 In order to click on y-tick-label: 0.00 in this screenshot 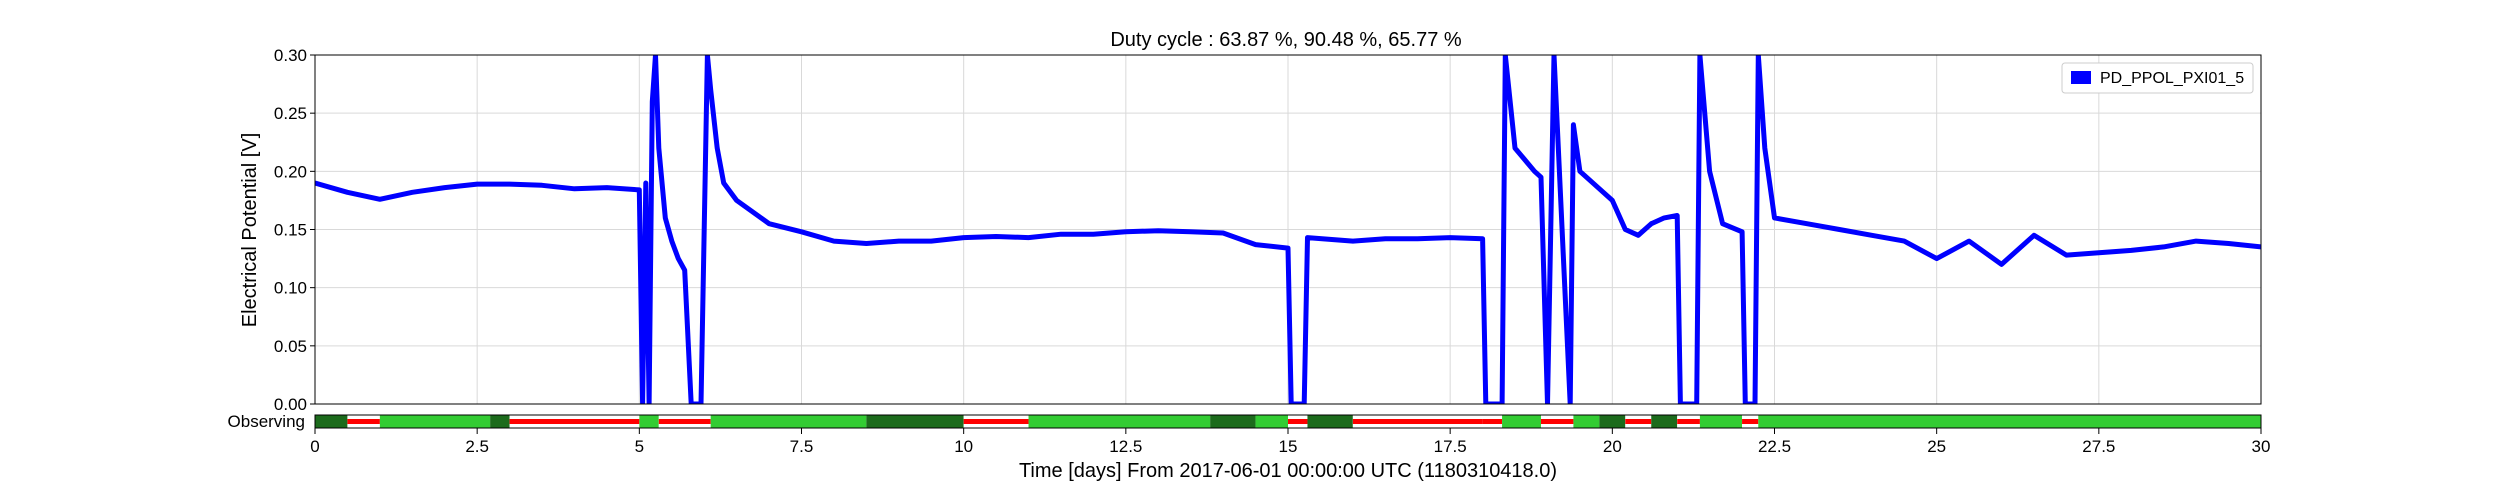, I will do `click(290, 404)`.